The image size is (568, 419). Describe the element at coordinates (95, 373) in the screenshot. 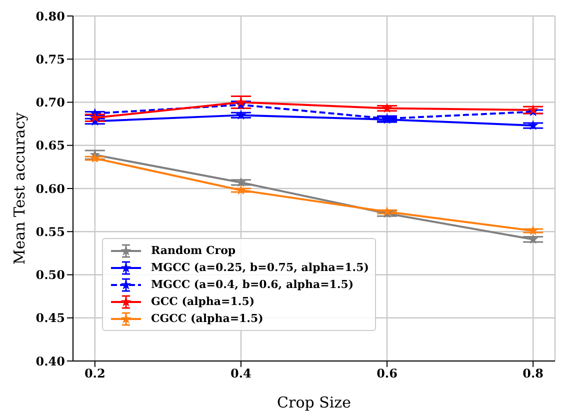

I see `x-tick-label: 0.2` at that location.